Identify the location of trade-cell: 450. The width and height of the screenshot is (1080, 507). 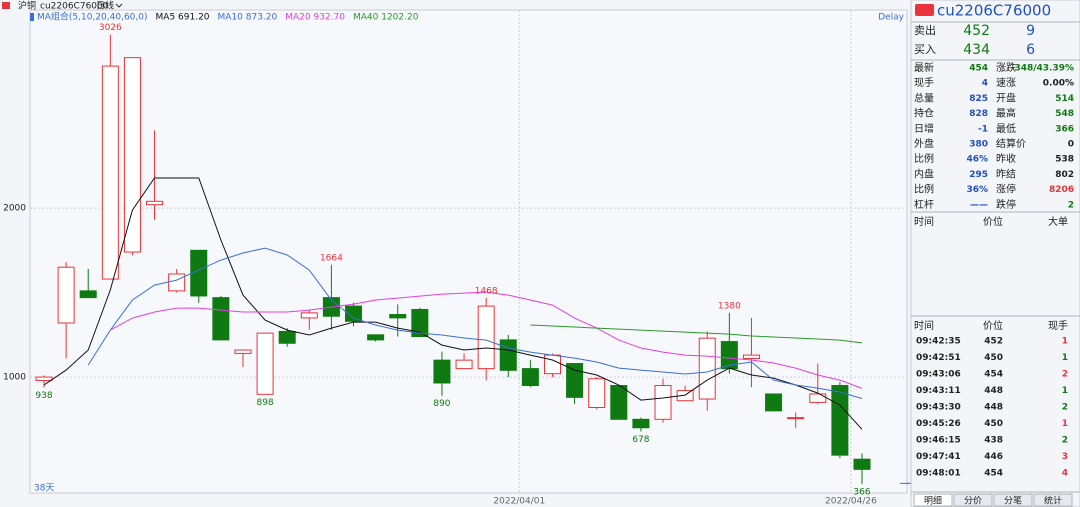
(993, 358).